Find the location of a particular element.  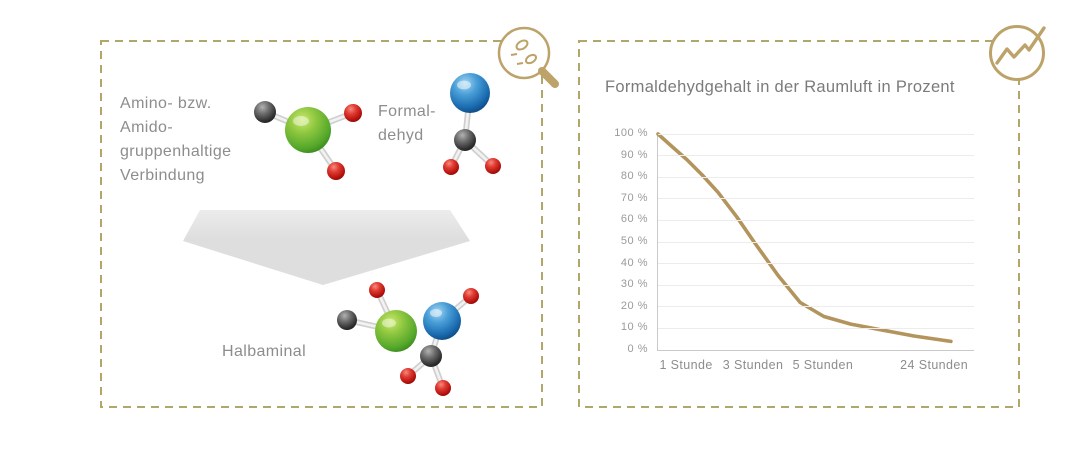

formaldehyde-curve is located at coordinates (804, 238).